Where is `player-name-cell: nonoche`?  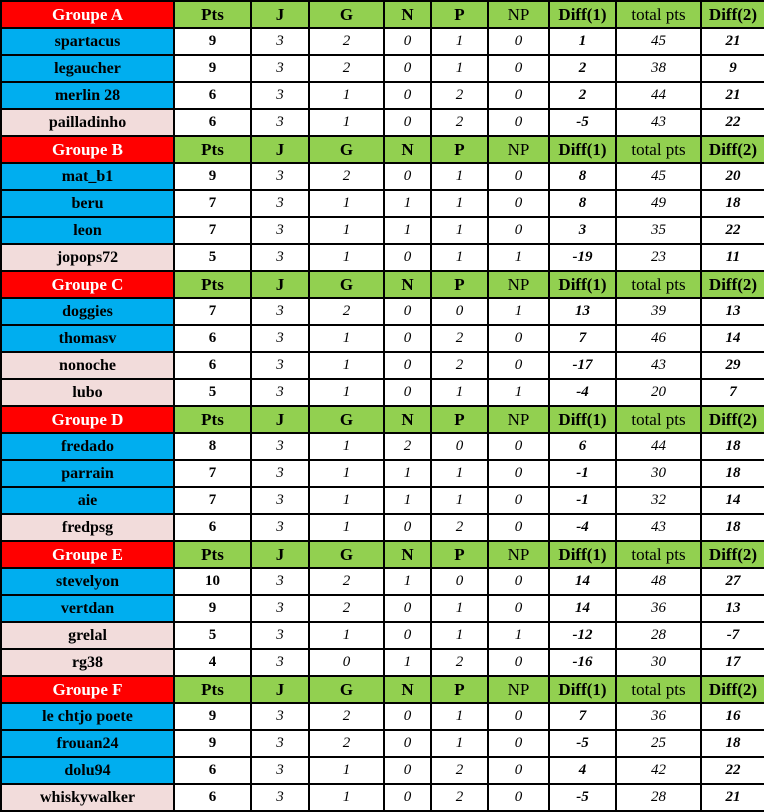 player-name-cell: nonoche is located at coordinates (87, 365).